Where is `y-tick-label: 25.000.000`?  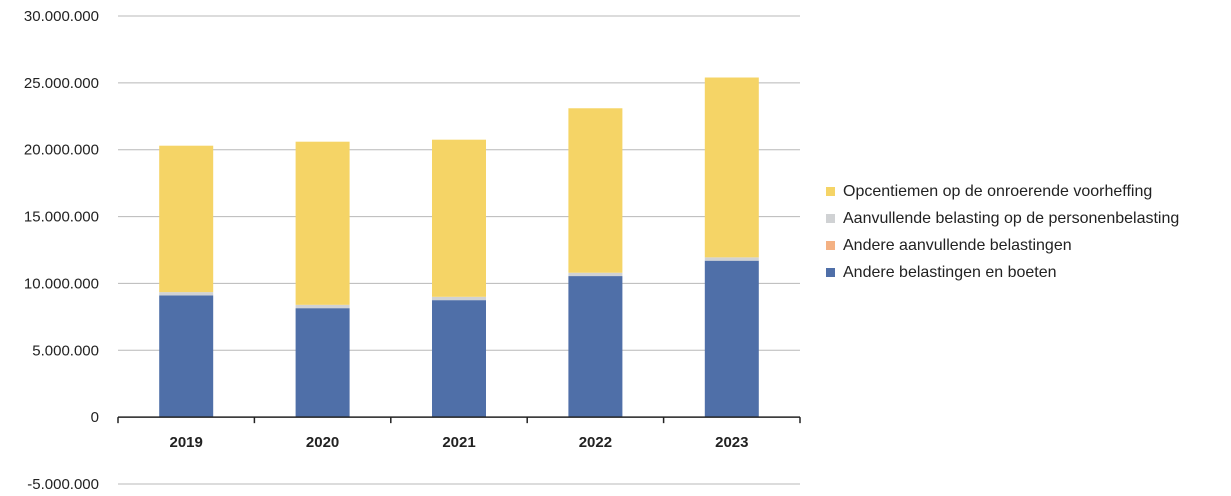 y-tick-label: 25.000.000 is located at coordinates (61, 83).